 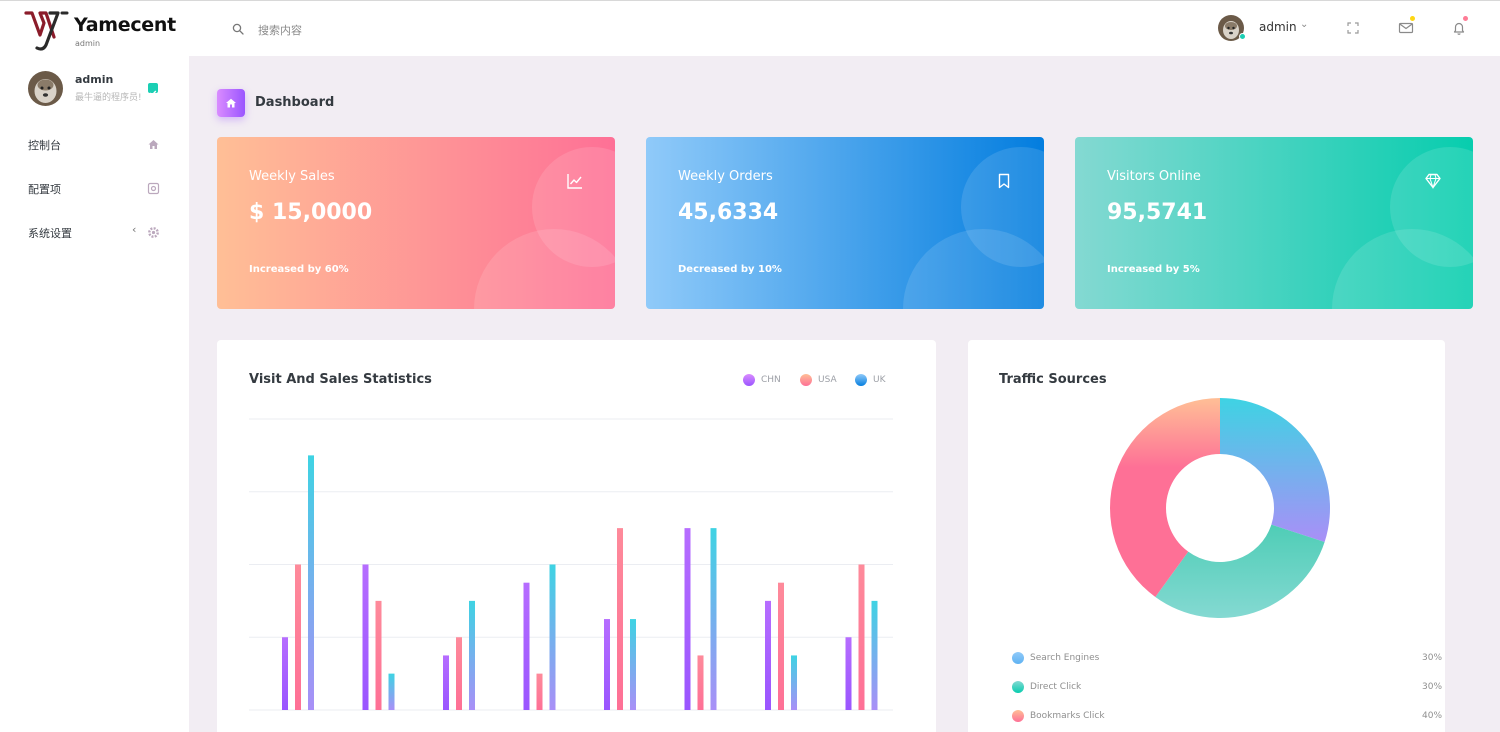 I want to click on chevron-down-icon: ⌄, so click(x=1304, y=24).